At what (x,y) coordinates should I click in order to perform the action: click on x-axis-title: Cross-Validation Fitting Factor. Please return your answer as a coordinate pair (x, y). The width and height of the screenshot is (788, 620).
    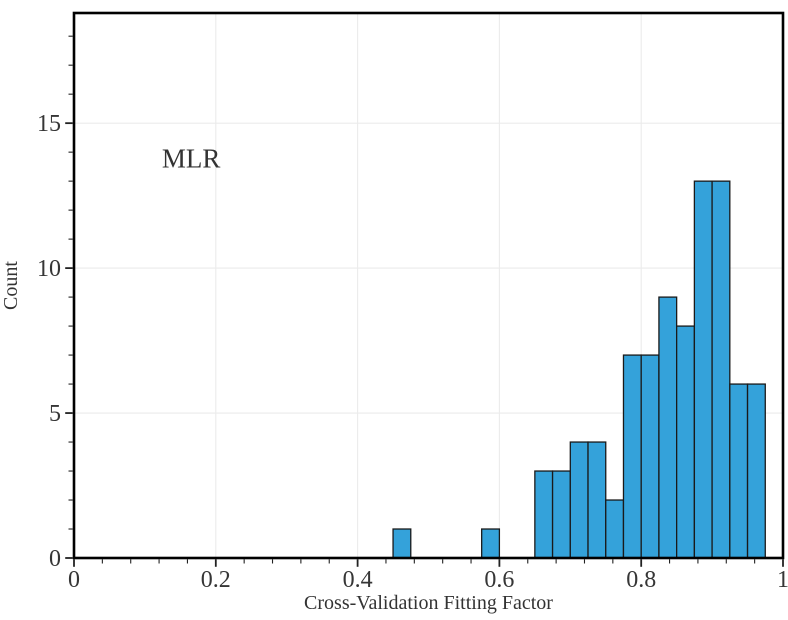
    Looking at the image, I should click on (428, 603).